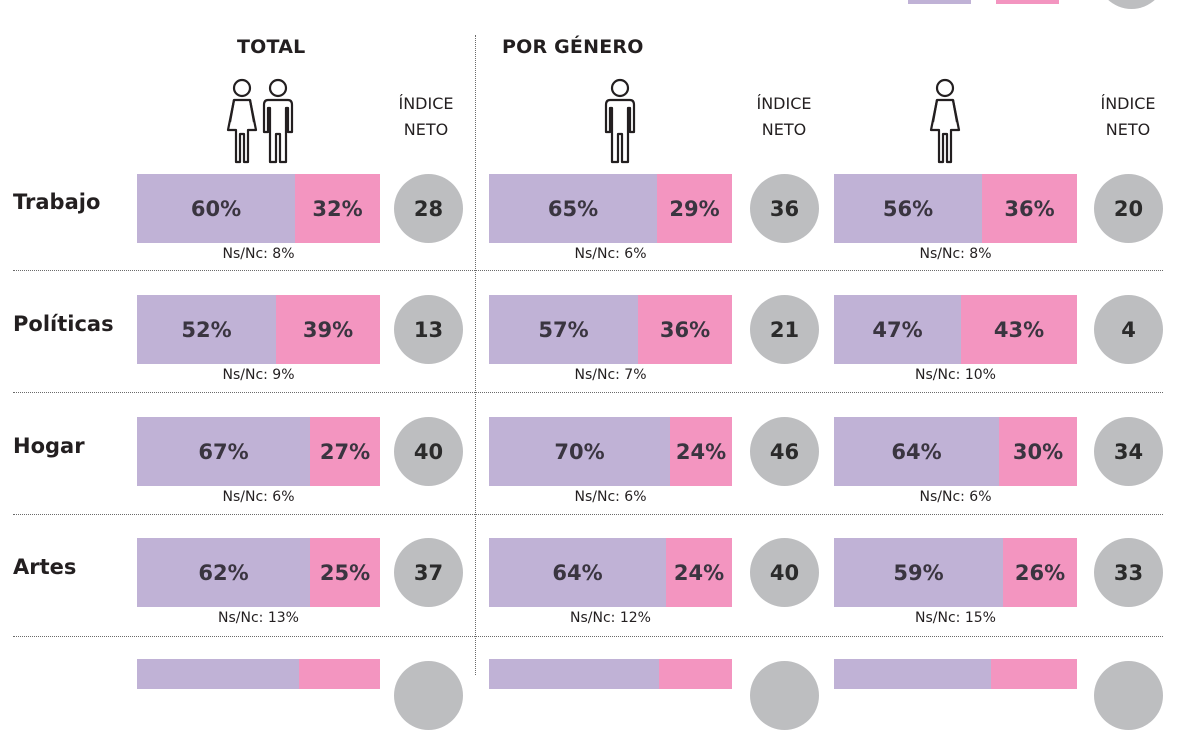 The width and height of the screenshot is (1200, 730). Describe the element at coordinates (918, 572) in the screenshot. I see `bar-segment-positive: 59%` at that location.